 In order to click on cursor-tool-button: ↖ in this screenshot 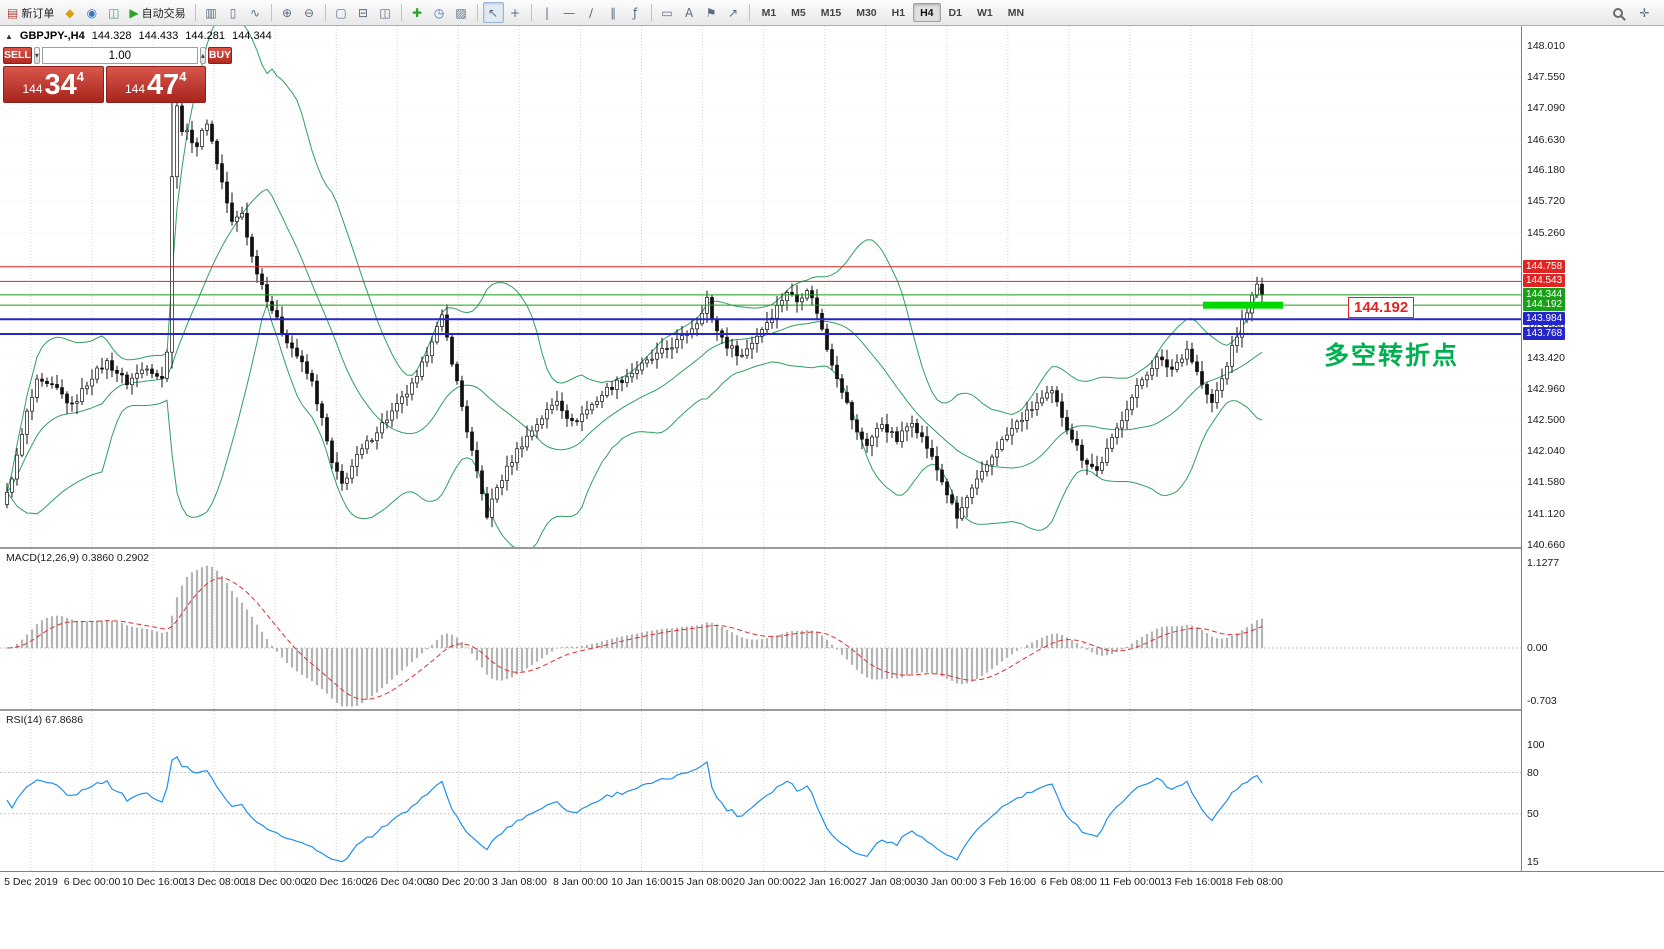, I will do `click(493, 12)`.